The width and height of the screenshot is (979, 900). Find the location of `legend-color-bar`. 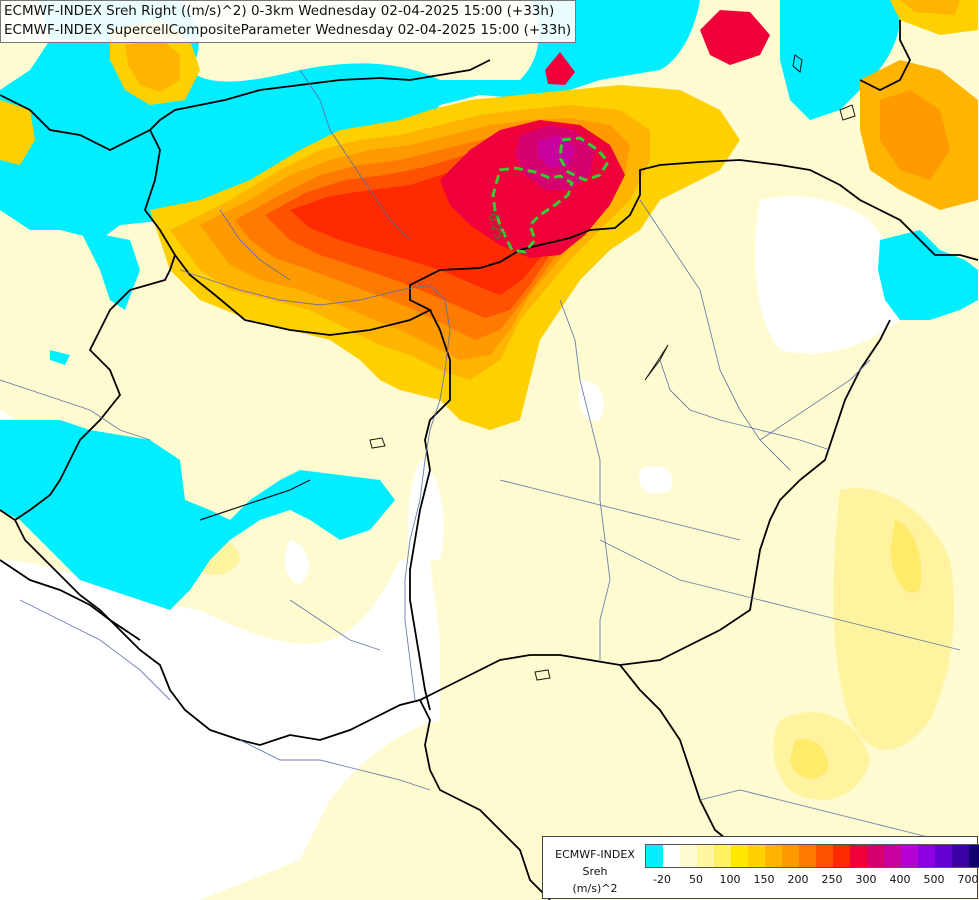

legend-color-bar is located at coordinates (812, 856).